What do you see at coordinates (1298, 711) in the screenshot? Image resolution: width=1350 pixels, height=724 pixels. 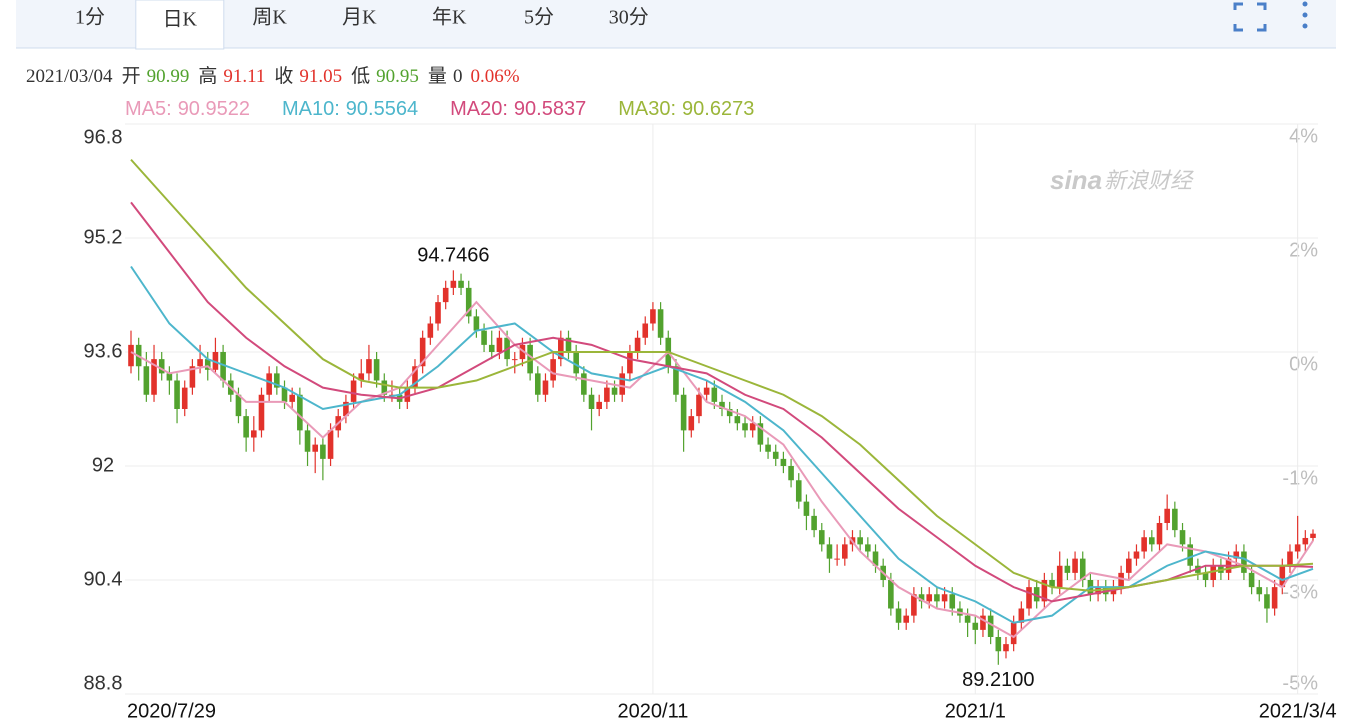 I see `x-tick-label: 2021/3/4` at bounding box center [1298, 711].